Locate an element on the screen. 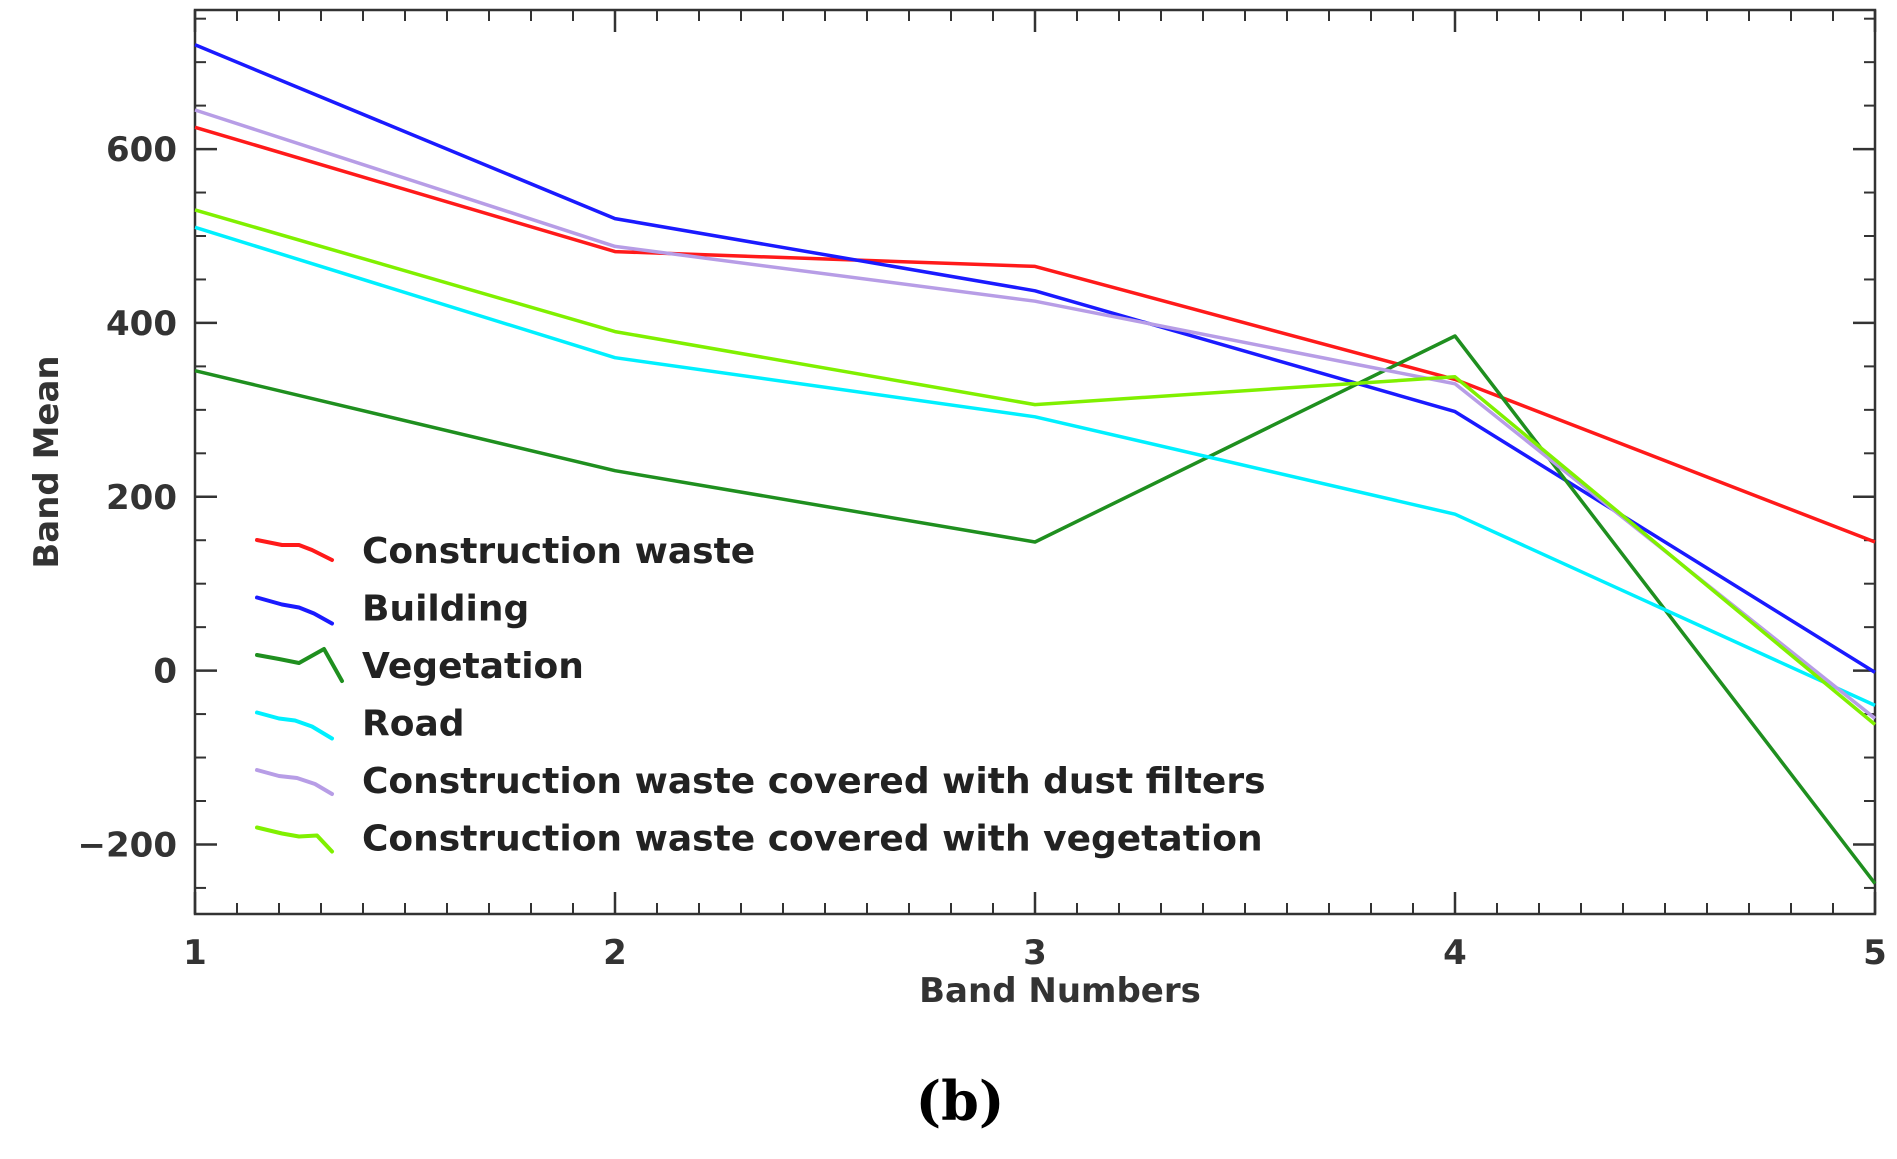 The height and width of the screenshot is (1159, 1897). x-tick-label: 5 is located at coordinates (1875, 953).